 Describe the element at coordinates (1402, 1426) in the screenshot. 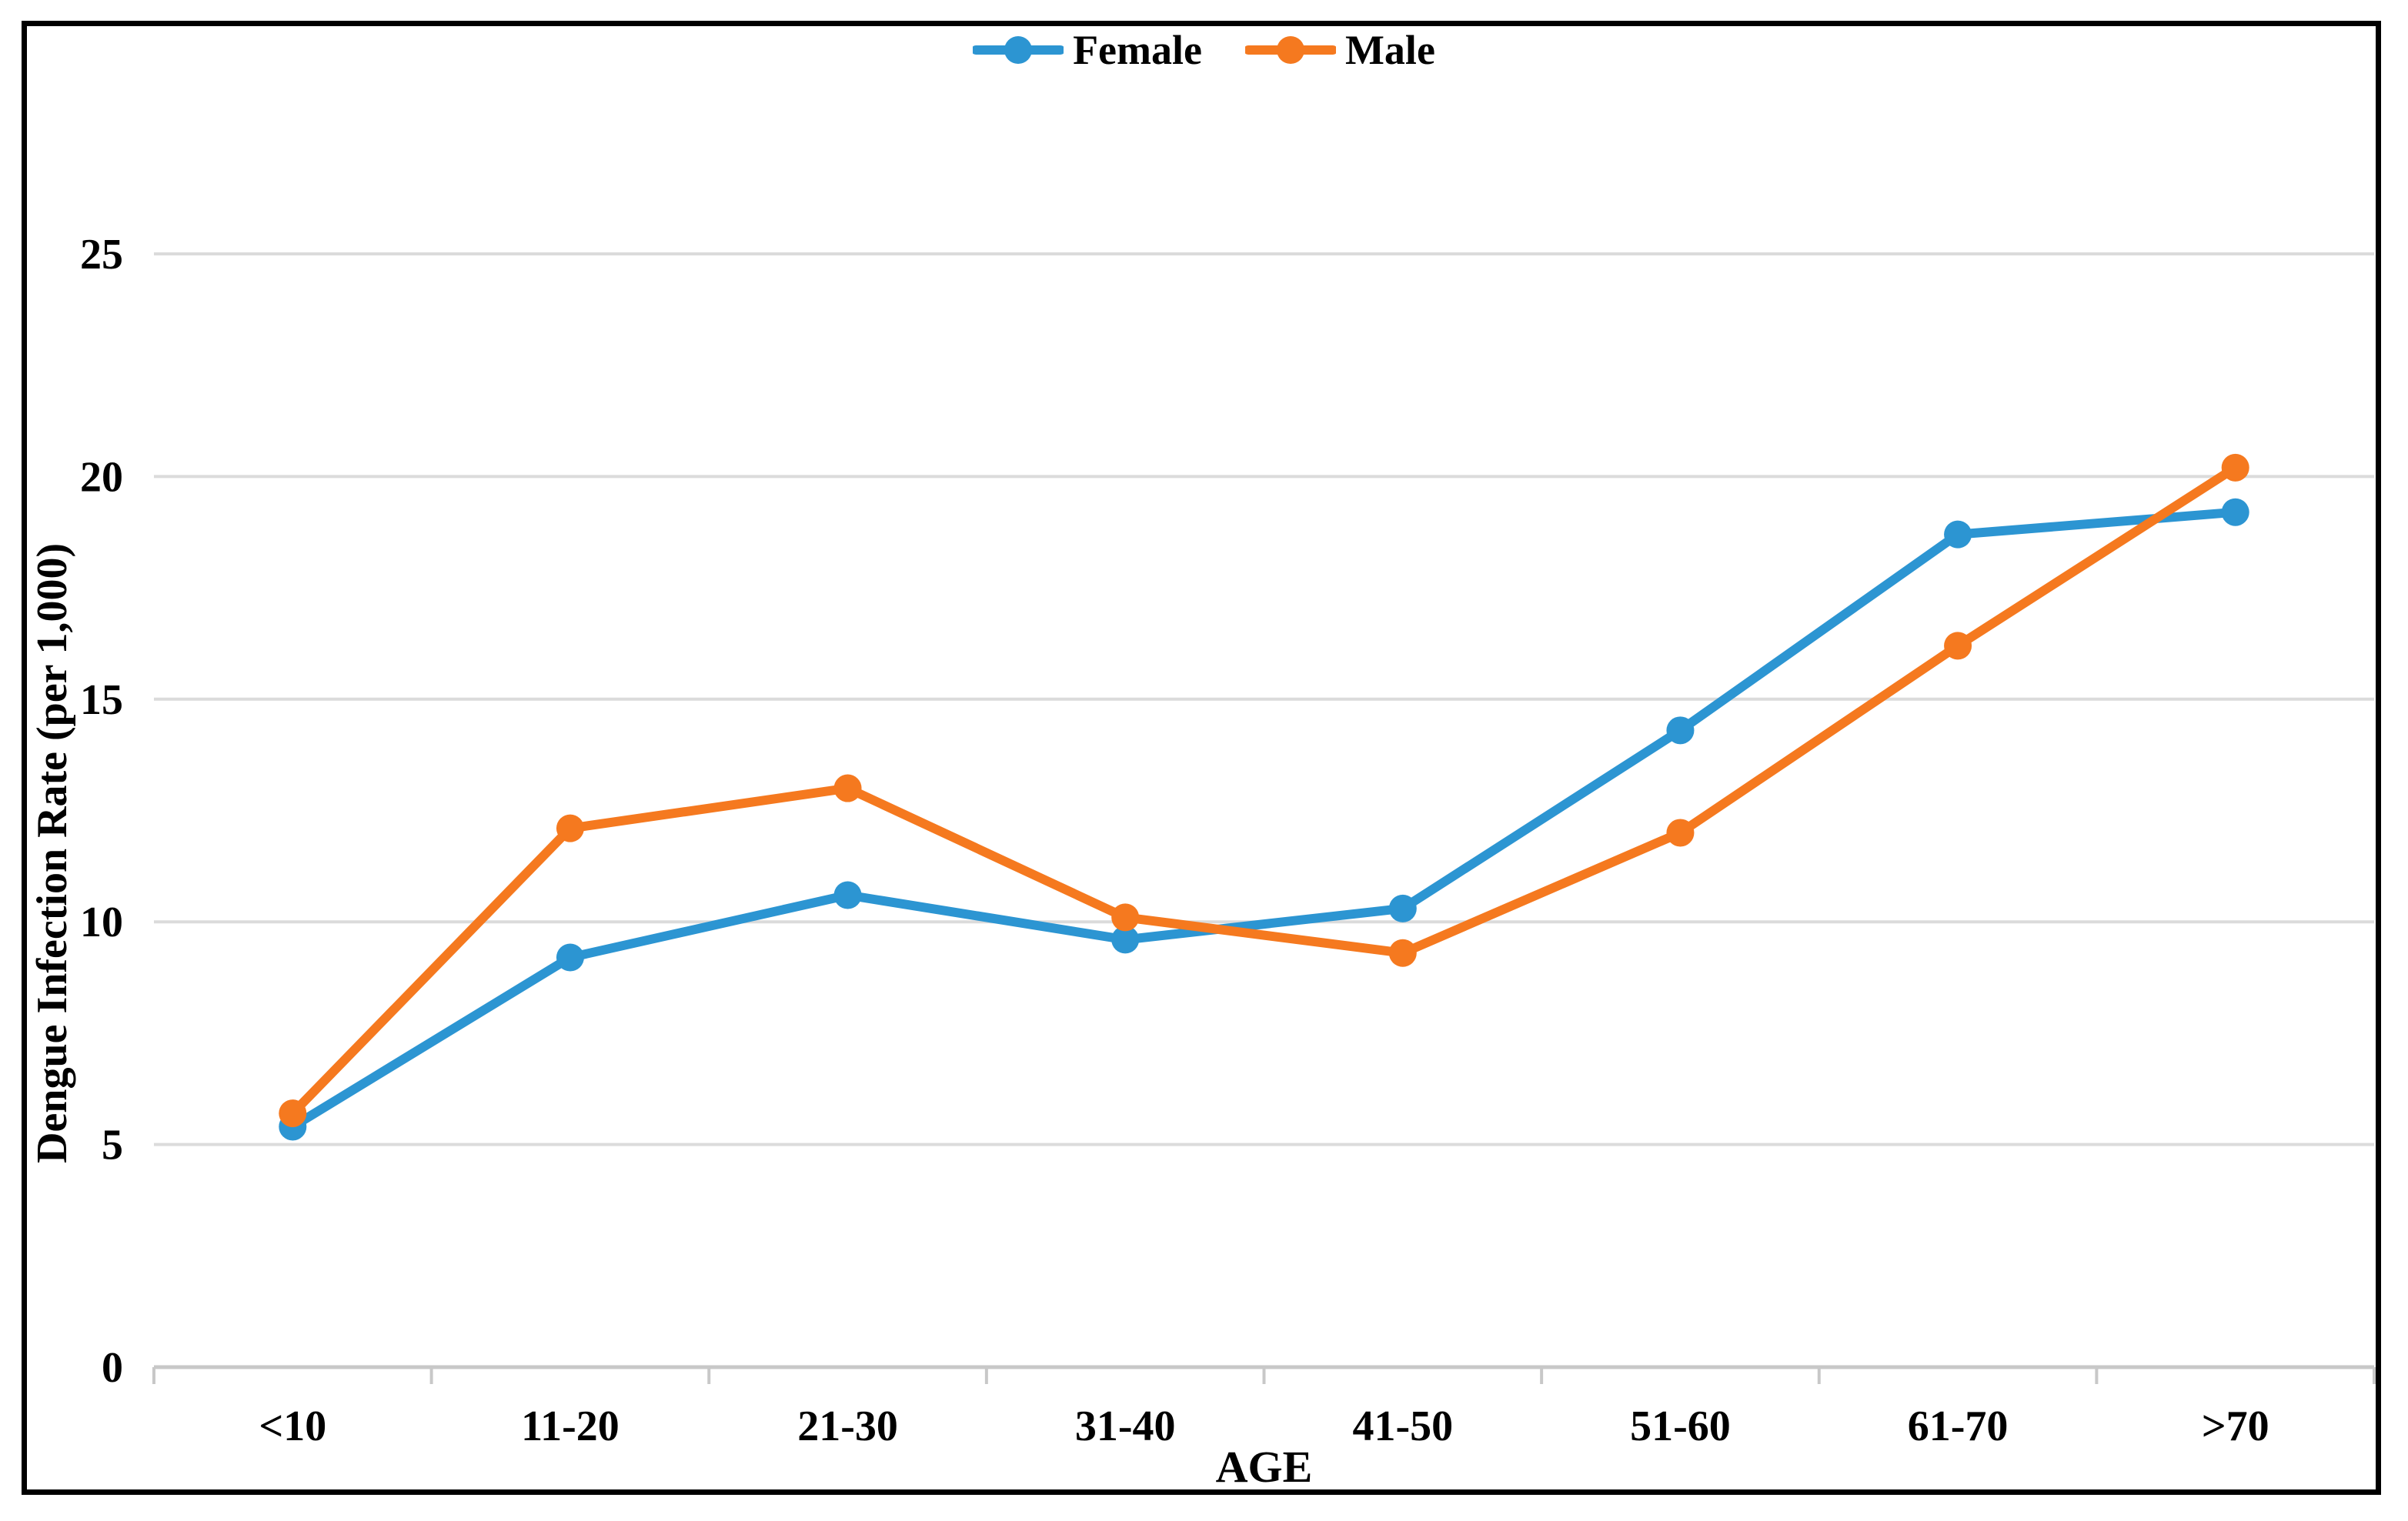

I see `x-tick-label: 41-50` at that location.